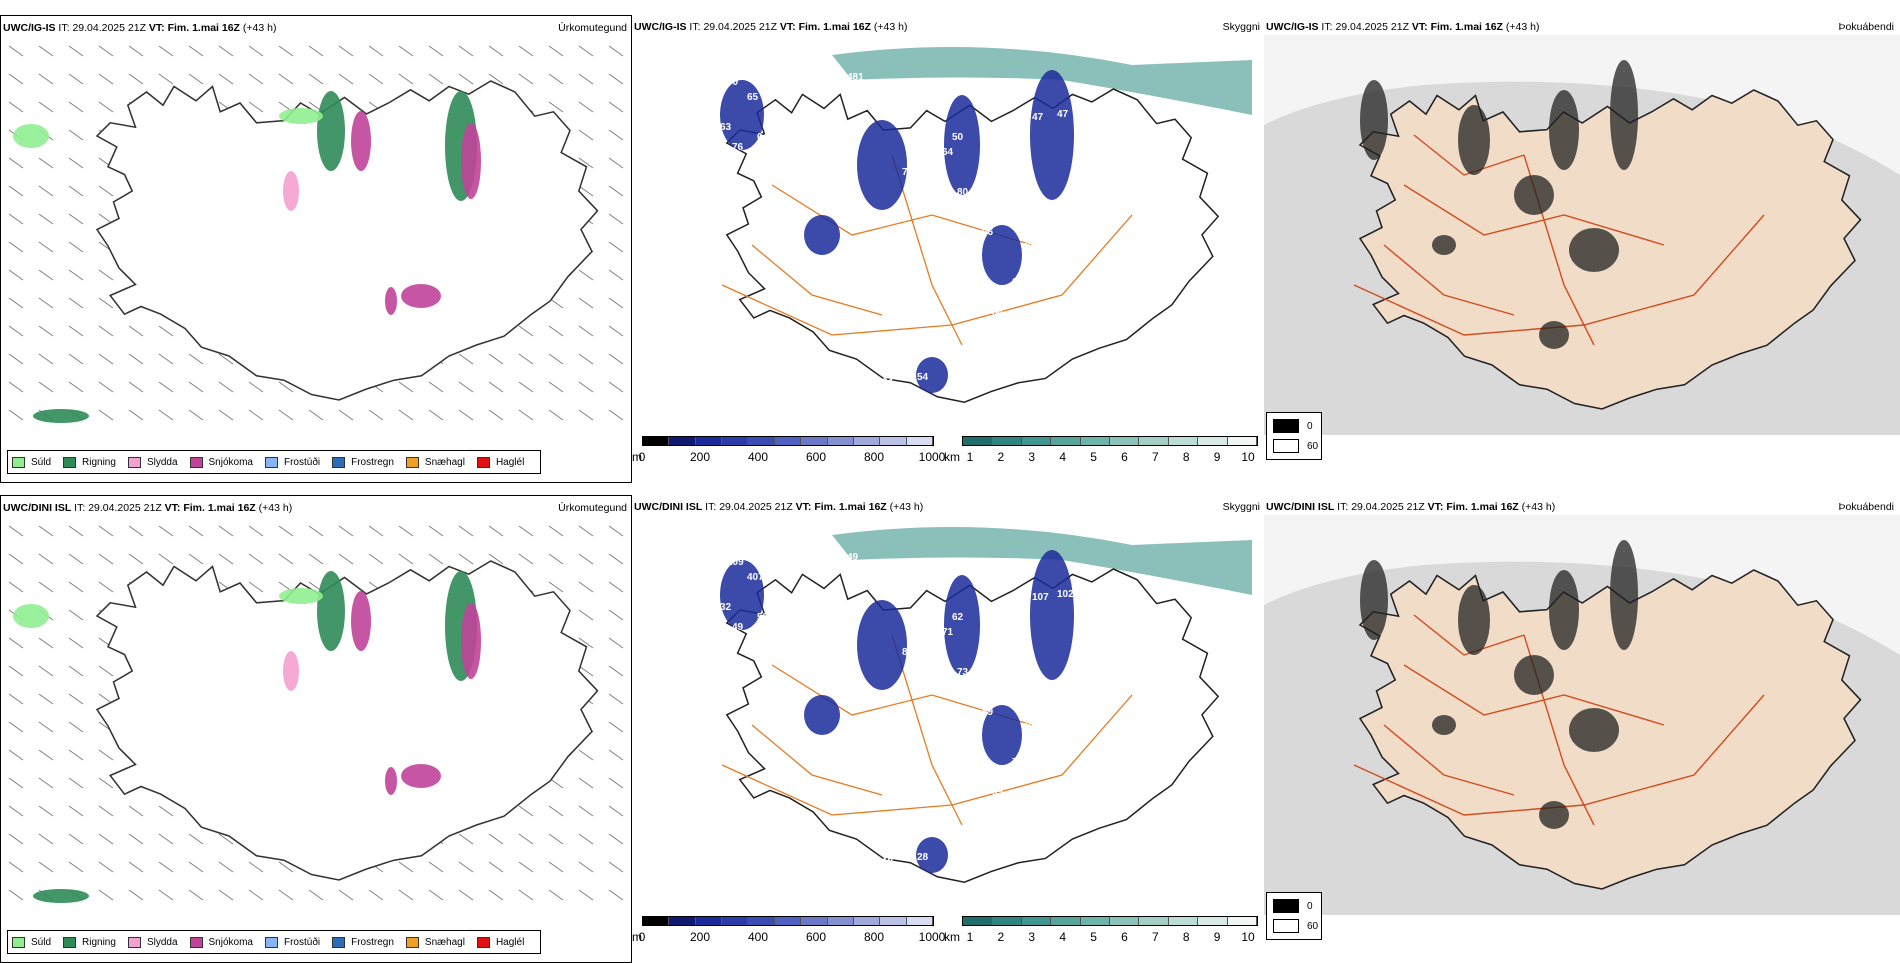  Describe the element at coordinates (1038, 117) in the screenshot. I see `cloud-base-value: 47` at that location.